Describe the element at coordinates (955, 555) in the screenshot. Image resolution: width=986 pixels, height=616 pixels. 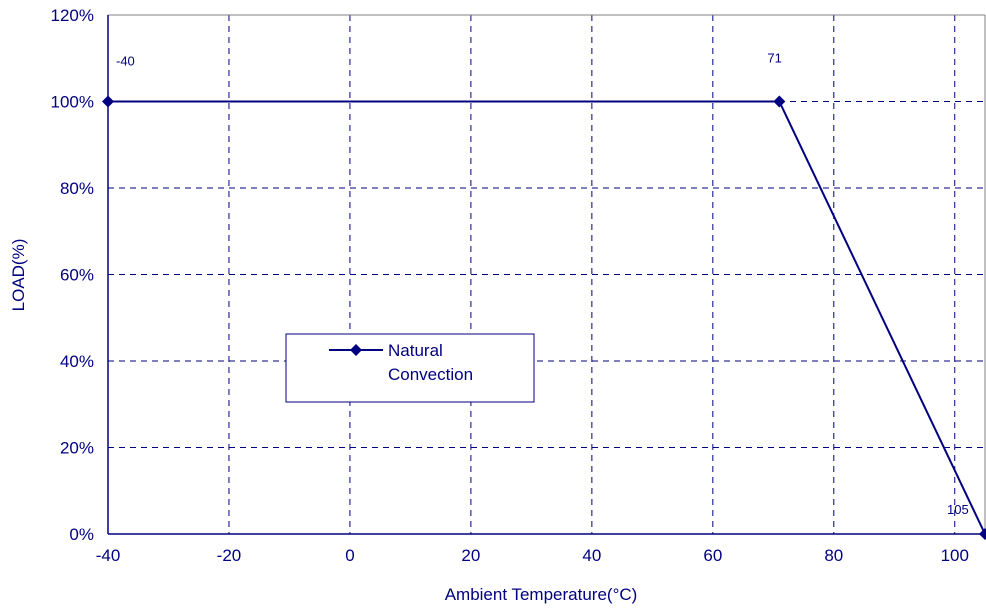
I see `x-tick-label: 100` at that location.